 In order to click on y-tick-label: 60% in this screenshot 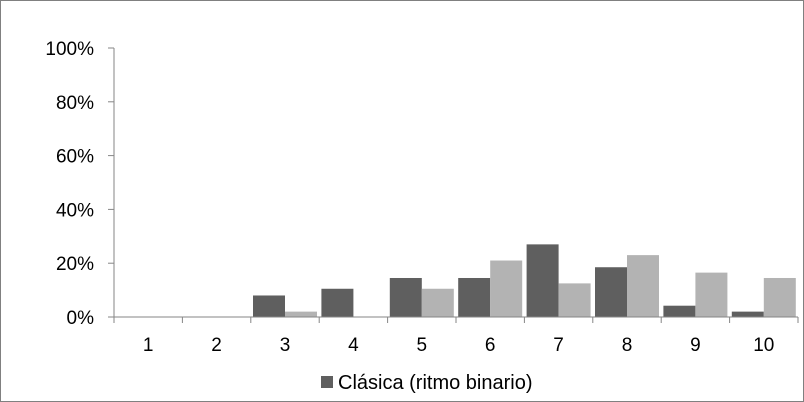, I will do `click(75, 157)`.